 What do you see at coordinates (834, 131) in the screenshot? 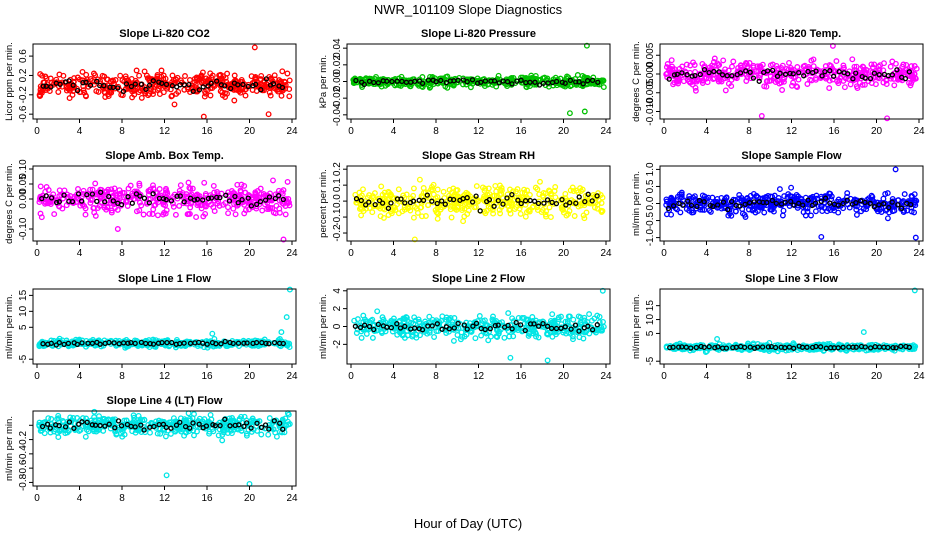
I see `x-tick-label: 16` at bounding box center [834, 131].